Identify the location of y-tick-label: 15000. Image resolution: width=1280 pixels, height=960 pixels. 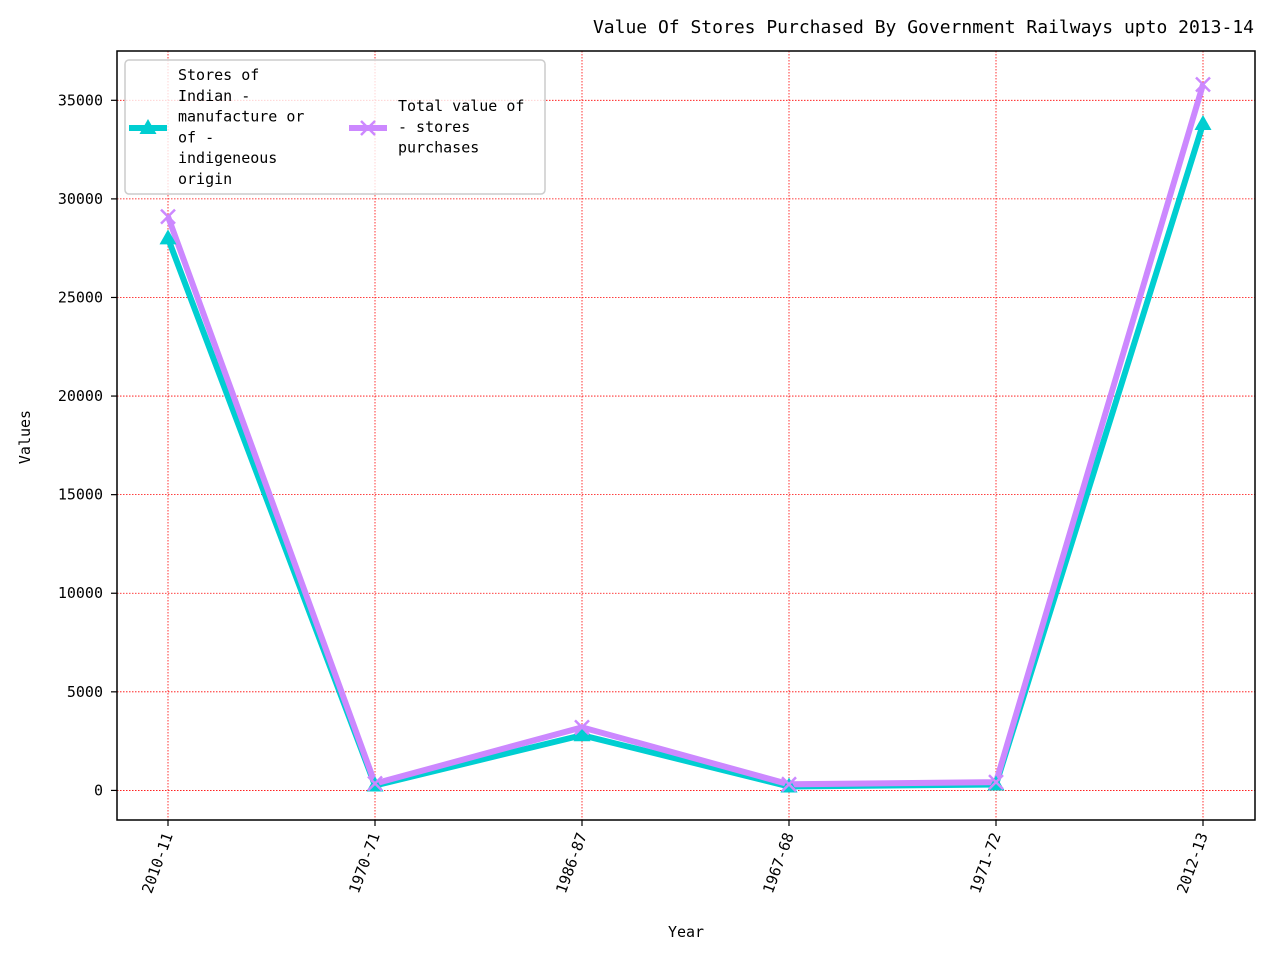
(80, 495).